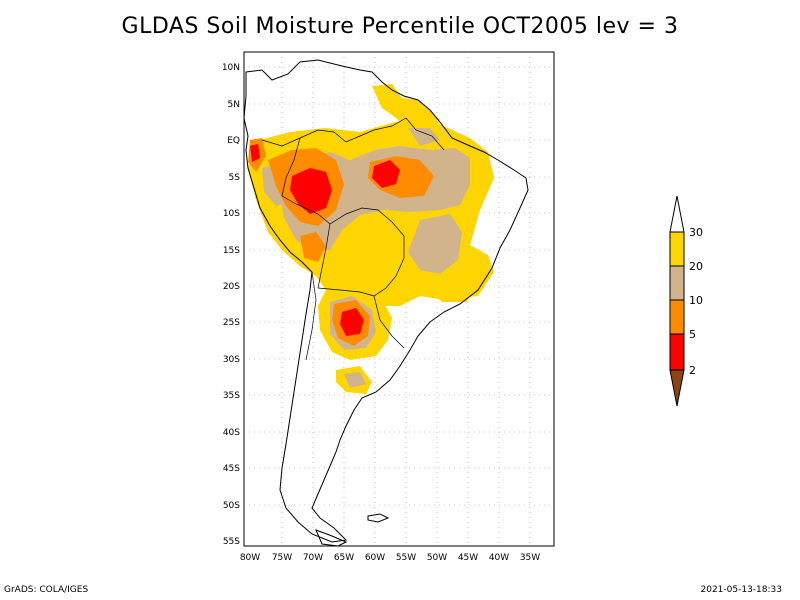 Image resolution: width=800 pixels, height=600 pixels. Describe the element at coordinates (696, 232) in the screenshot. I see `legend-label: 30` at that location.